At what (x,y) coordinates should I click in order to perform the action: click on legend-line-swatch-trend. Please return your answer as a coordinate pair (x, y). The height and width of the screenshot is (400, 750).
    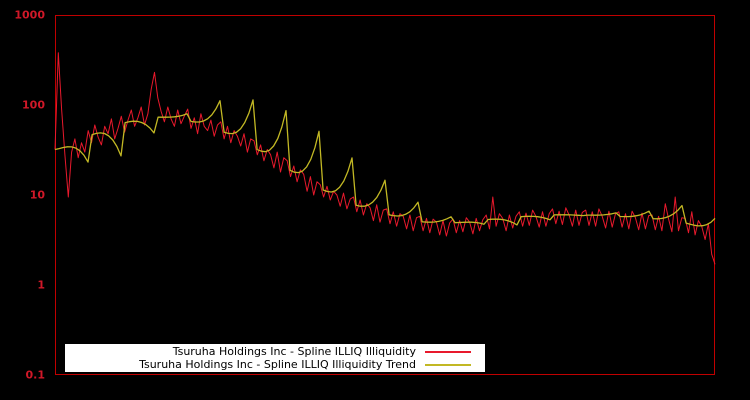
    Looking at the image, I should click on (448, 364).